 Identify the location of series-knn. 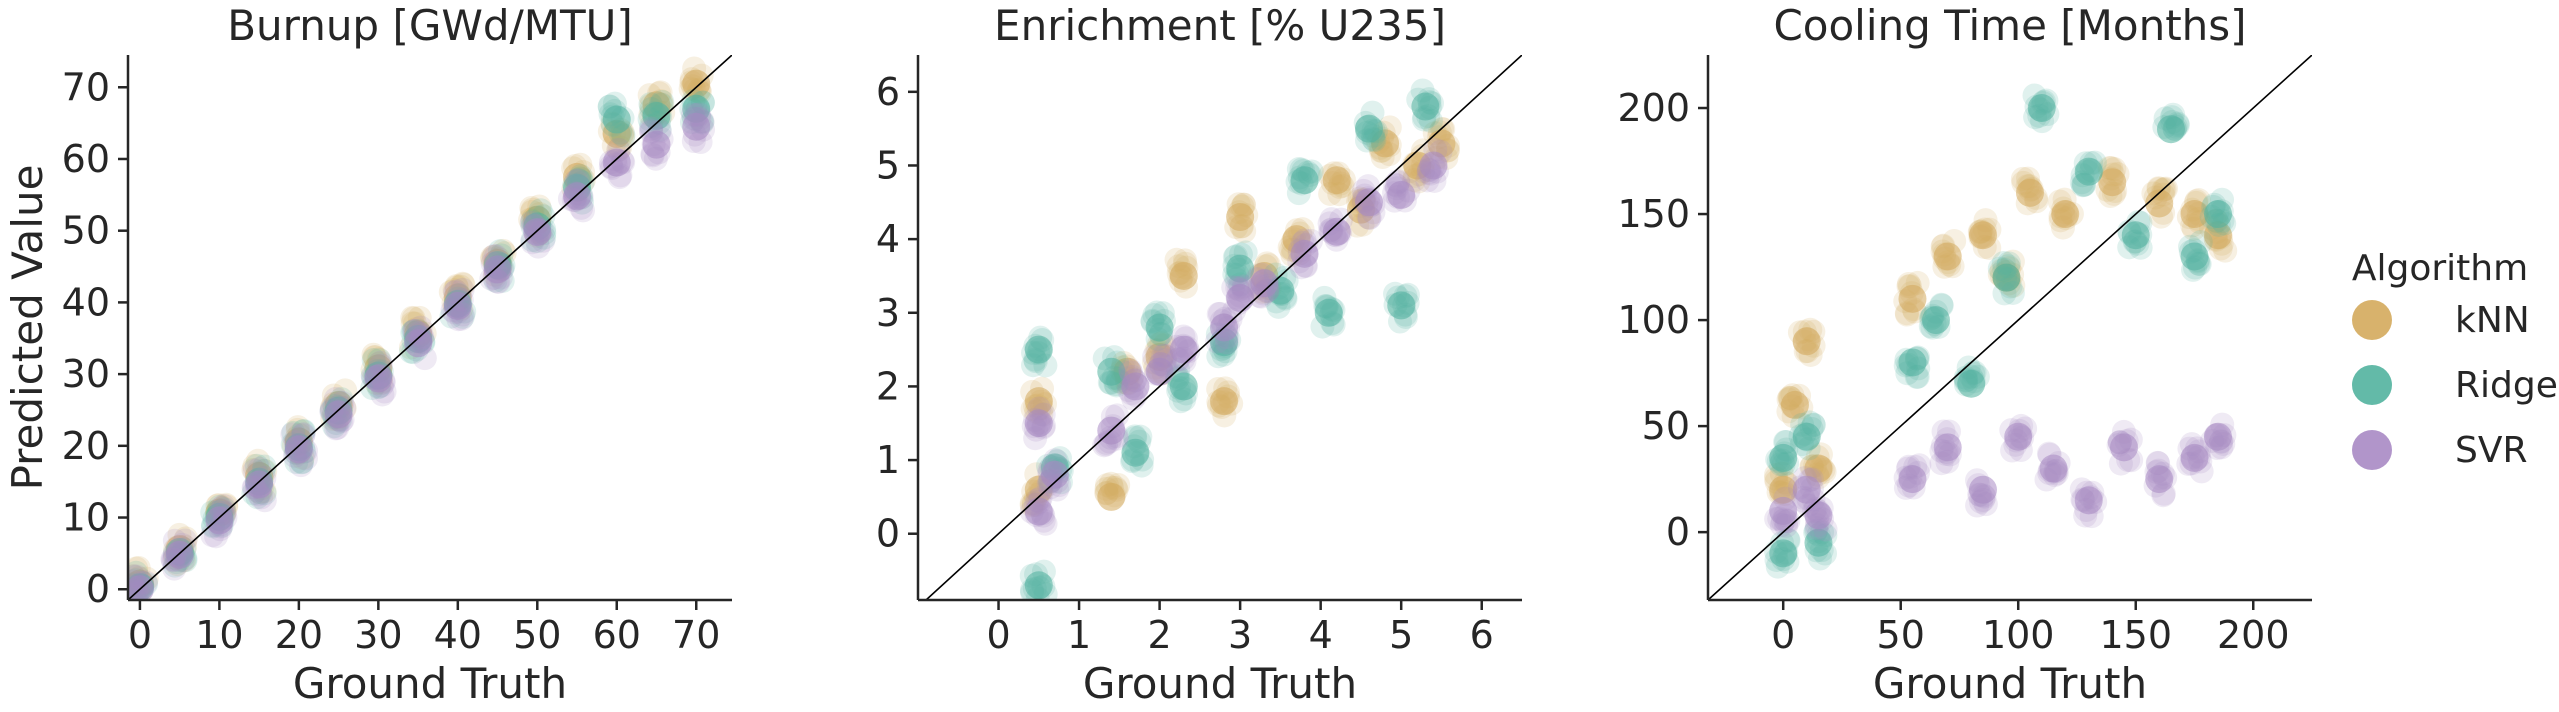
(2001, 331).